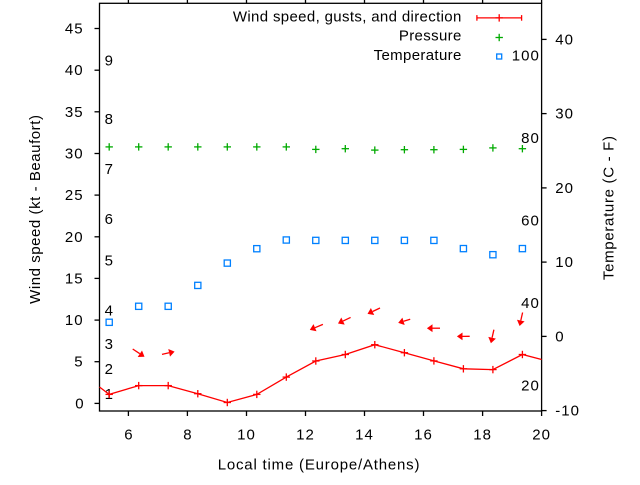 This screenshot has width=640, height=485. I want to click on svg-text: 12, so click(305, 435).